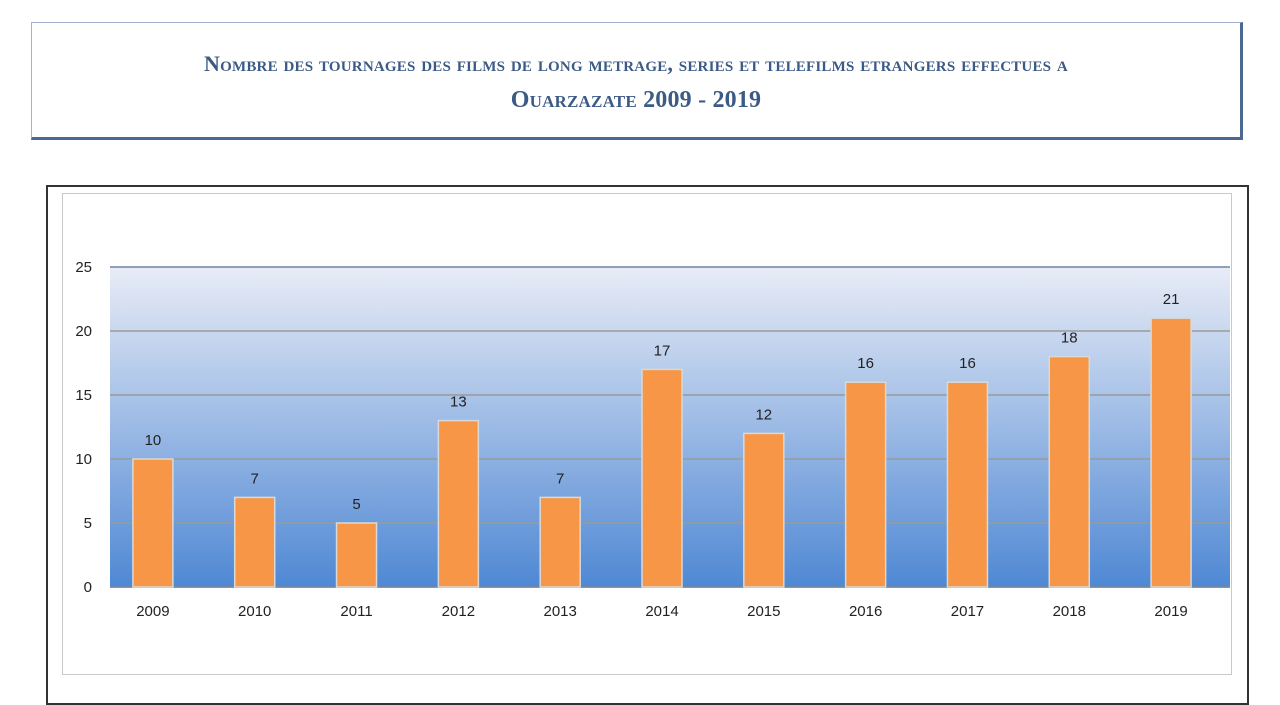  Describe the element at coordinates (356, 611) in the screenshot. I see `x-tick-label: 2011` at that location.